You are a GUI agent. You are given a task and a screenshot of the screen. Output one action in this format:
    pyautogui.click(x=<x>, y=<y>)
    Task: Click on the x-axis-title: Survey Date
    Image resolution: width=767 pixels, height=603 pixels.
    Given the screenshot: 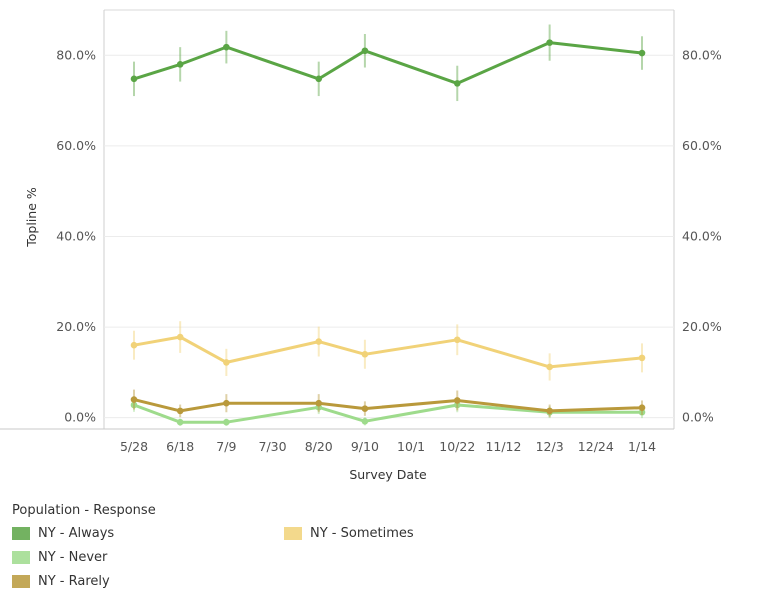 What is the action you would take?
    pyautogui.click(x=388, y=474)
    